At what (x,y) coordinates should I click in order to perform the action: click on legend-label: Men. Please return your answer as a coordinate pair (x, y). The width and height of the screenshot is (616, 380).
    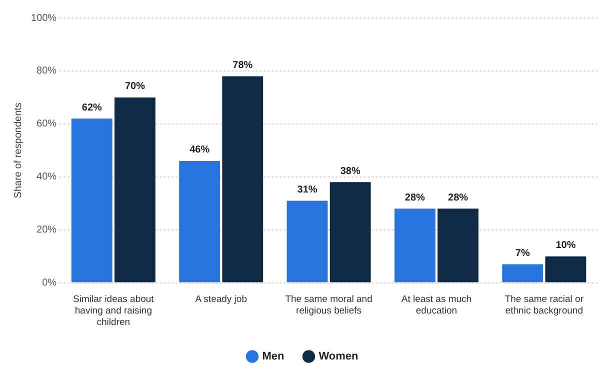
    Looking at the image, I should click on (273, 356).